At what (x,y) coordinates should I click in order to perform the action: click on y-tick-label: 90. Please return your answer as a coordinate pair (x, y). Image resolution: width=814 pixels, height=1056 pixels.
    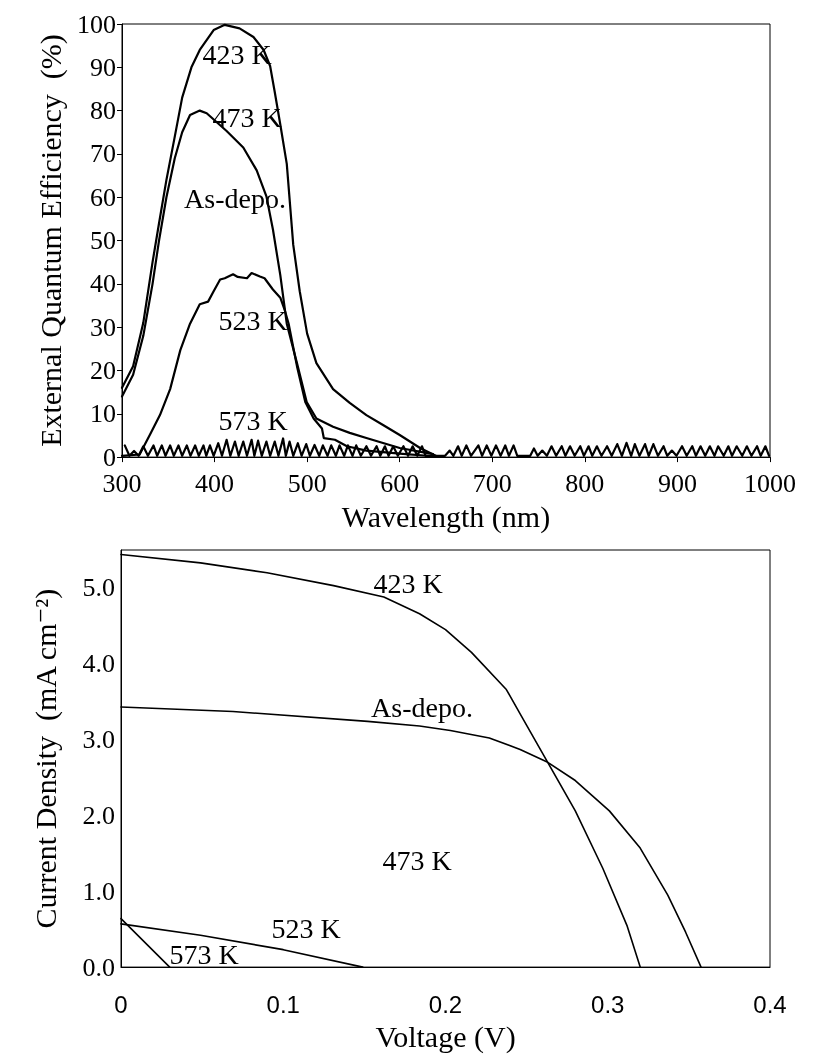
    Looking at the image, I should click on (103, 67).